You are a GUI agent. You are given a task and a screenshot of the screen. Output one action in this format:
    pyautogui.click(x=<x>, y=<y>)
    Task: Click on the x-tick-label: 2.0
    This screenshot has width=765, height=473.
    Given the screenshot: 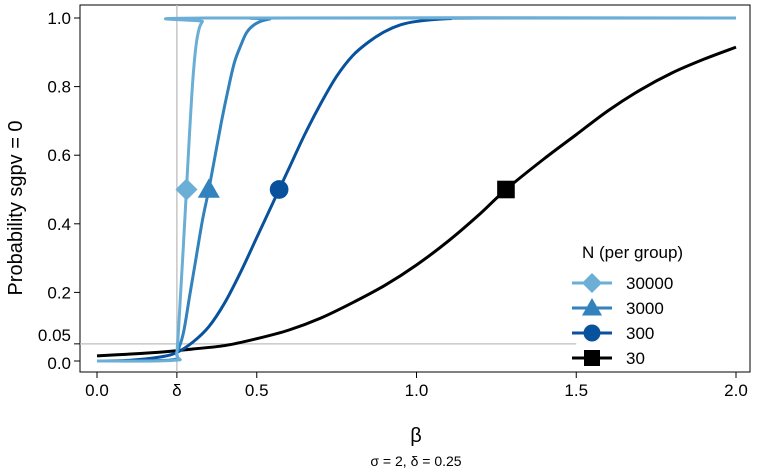 What is the action you would take?
    pyautogui.click(x=736, y=390)
    